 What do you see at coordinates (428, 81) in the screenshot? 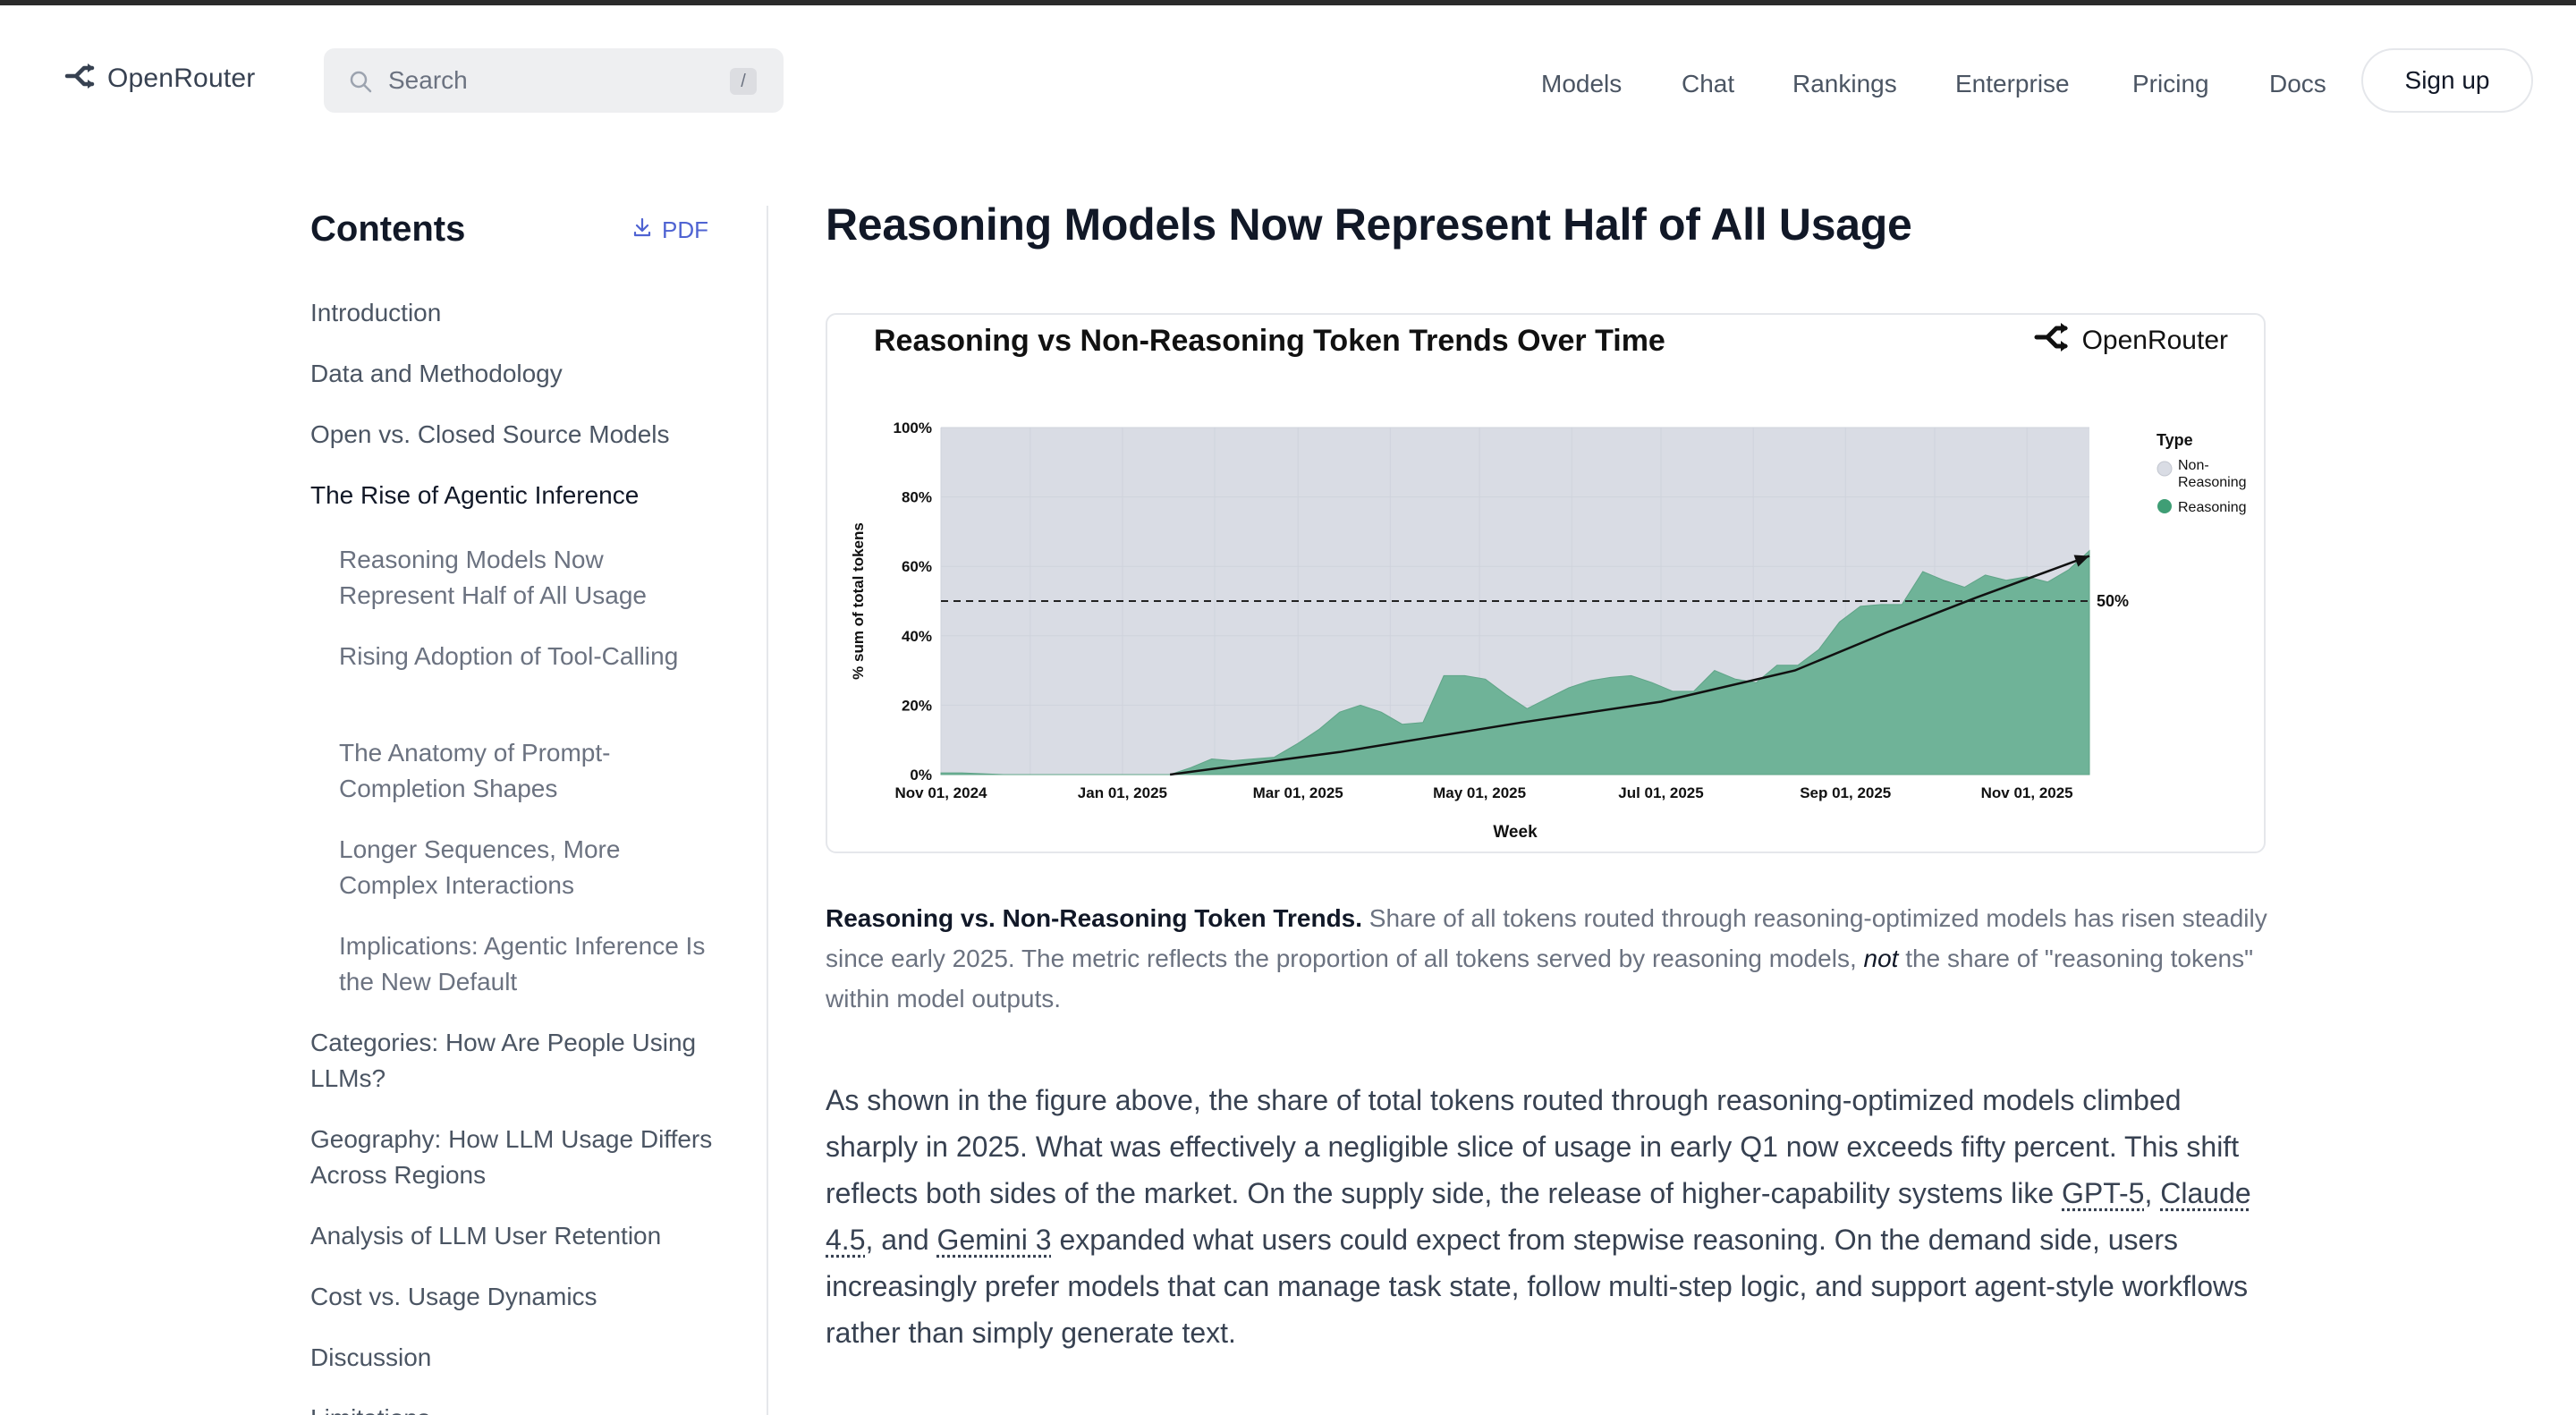
I see `search-placeholder: Search` at bounding box center [428, 81].